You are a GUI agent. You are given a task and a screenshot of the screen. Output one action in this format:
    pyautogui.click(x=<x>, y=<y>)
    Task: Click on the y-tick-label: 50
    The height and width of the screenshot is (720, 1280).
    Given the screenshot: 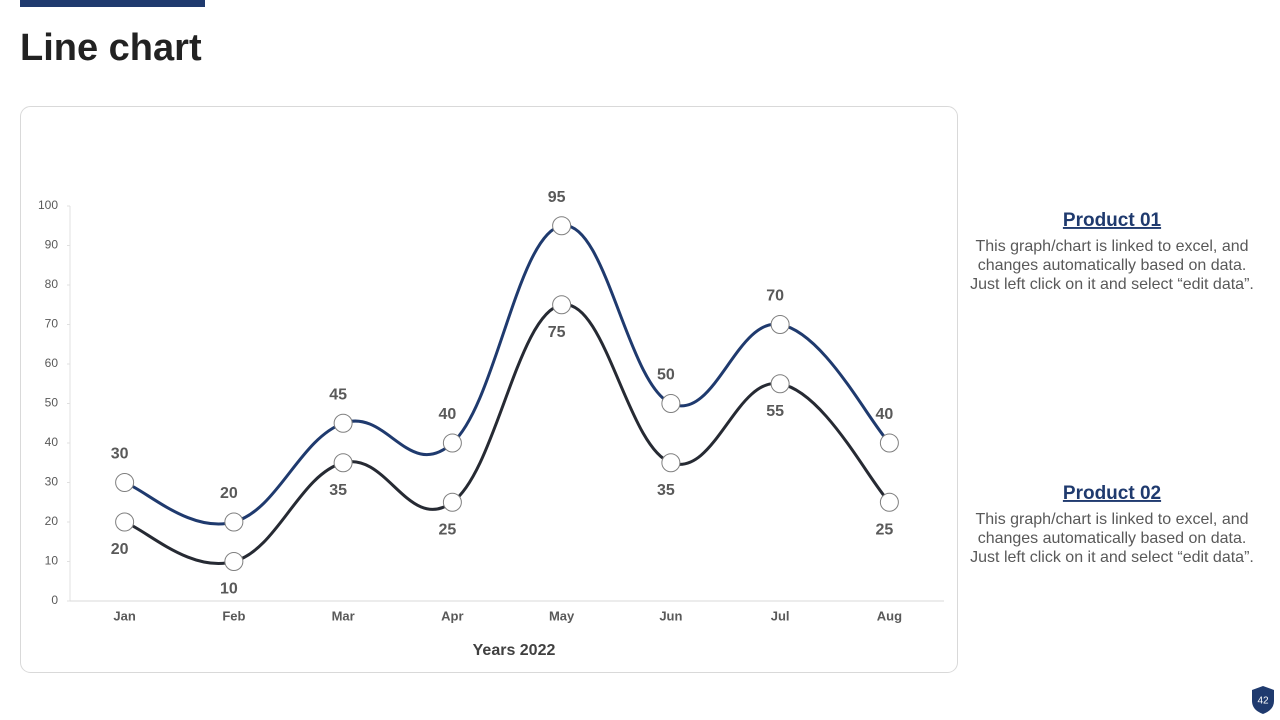 What is the action you would take?
    pyautogui.click(x=52, y=403)
    